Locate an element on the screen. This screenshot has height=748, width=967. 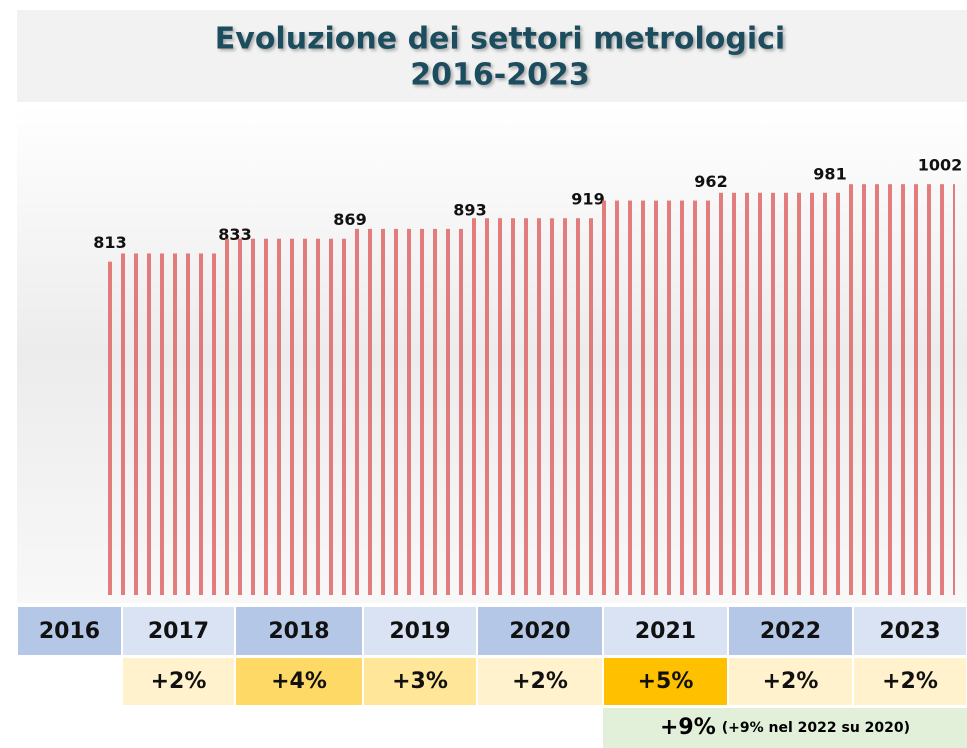
growth-label: +4% is located at coordinates (299, 681).